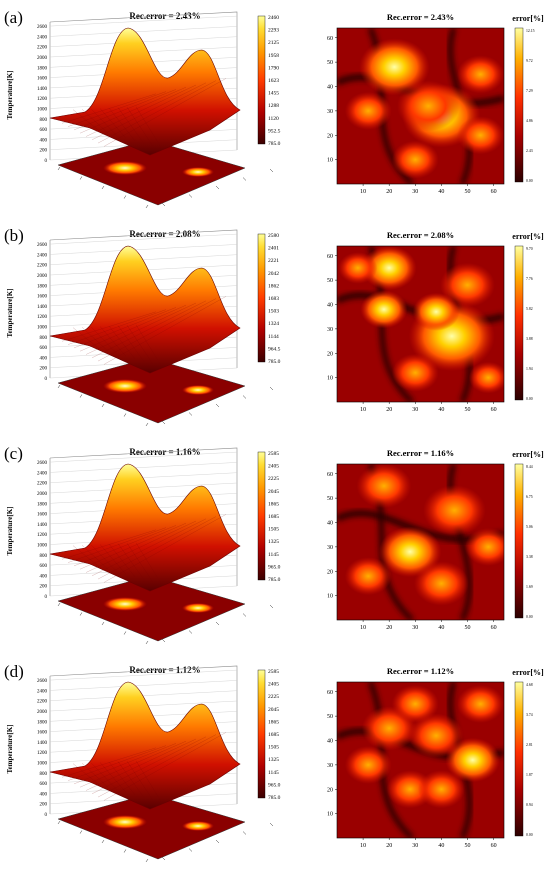 This screenshot has height=875, width=550. Describe the element at coordinates (529, 775) in the screenshot. I see `error-colorbar-tick: 1.87` at that location.